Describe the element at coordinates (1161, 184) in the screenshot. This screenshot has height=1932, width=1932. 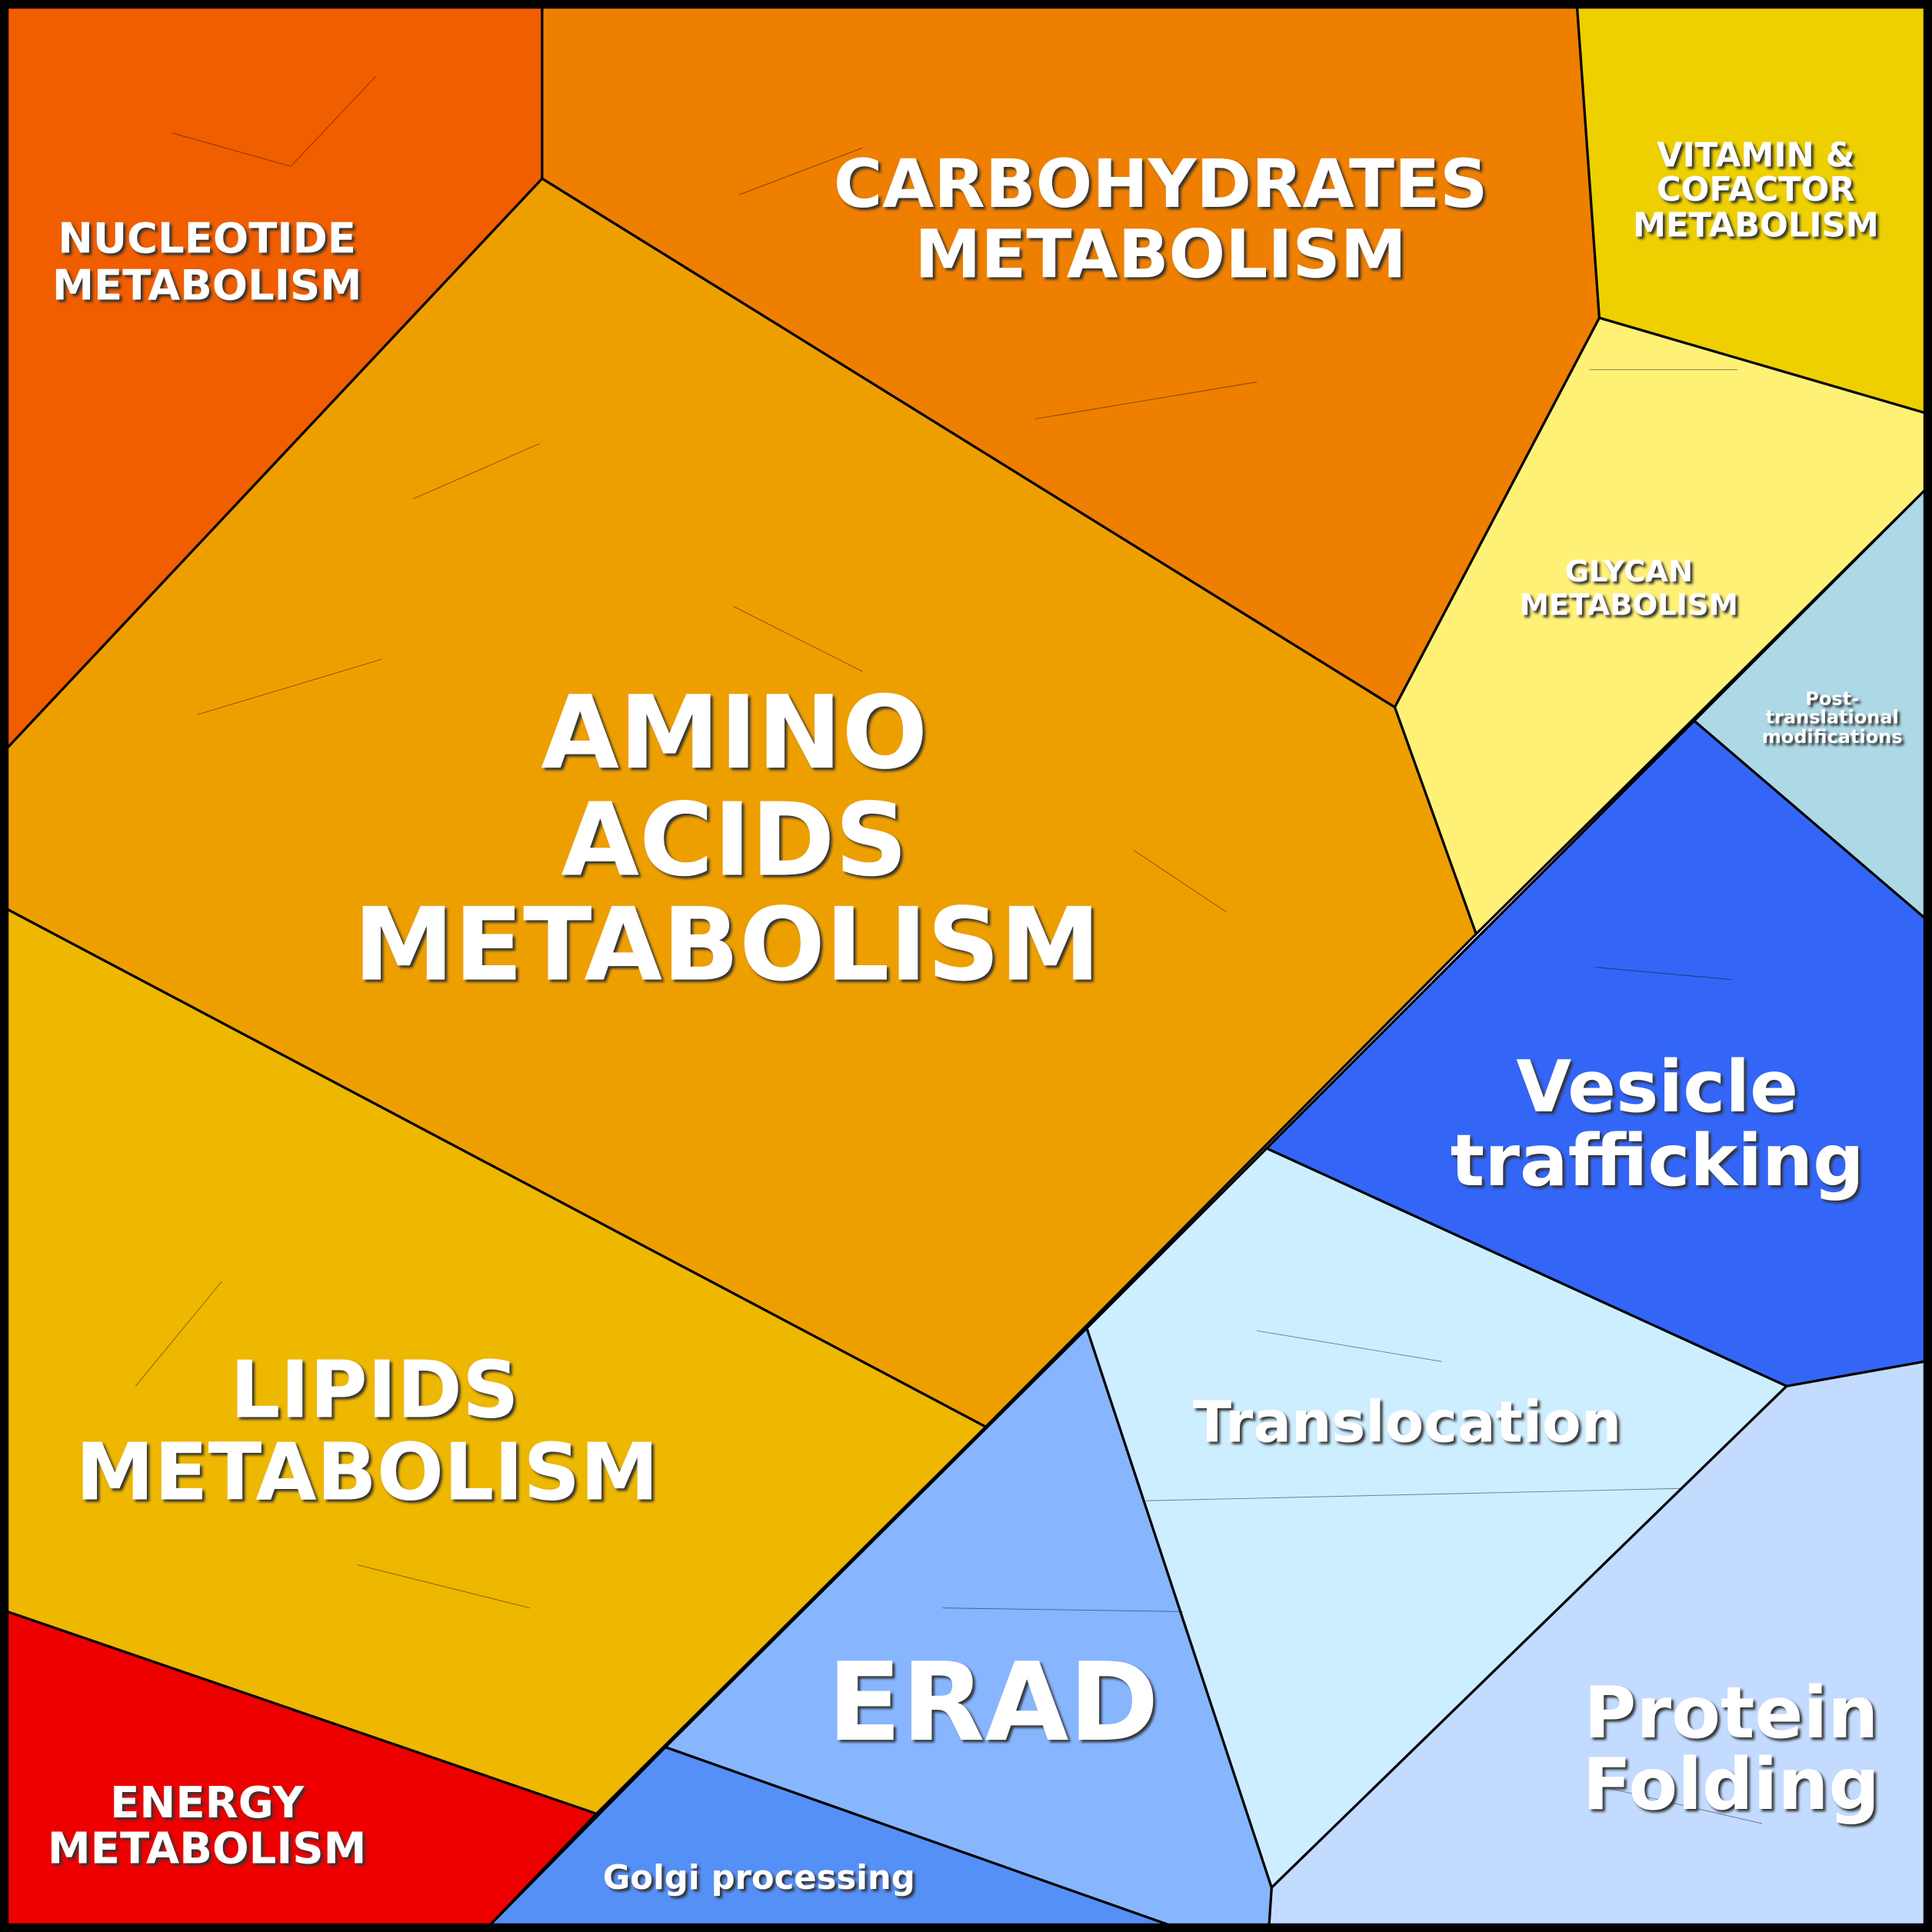
I see `region-label: CARBOHYDRATES` at that location.